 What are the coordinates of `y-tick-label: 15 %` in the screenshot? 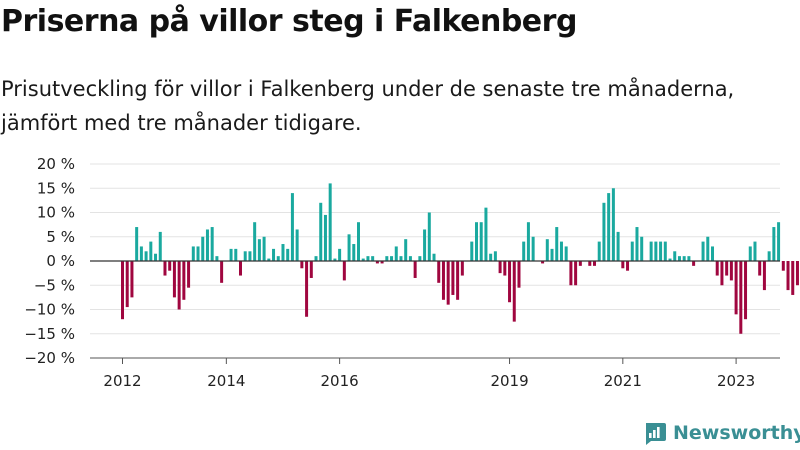 It's located at (56, 188).